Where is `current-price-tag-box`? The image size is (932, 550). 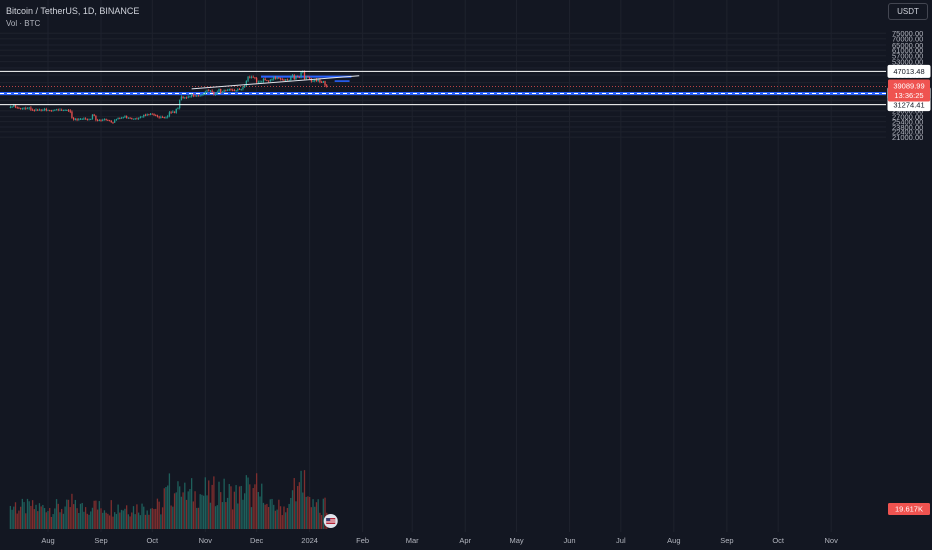
current-price-tag-box is located at coordinates (909, 90).